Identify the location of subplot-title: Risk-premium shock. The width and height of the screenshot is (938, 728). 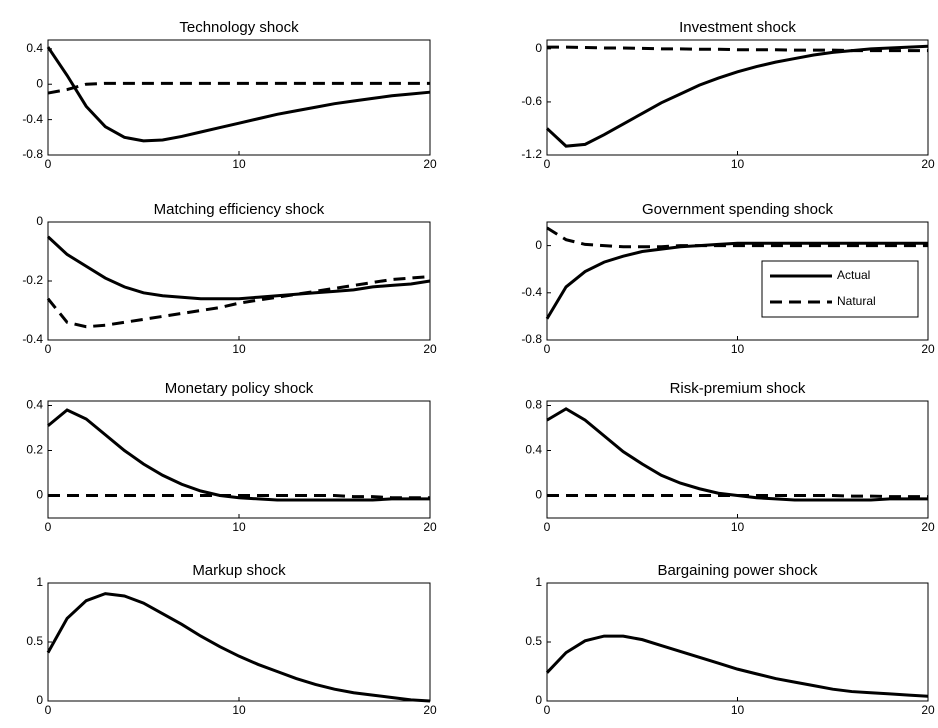
(738, 388).